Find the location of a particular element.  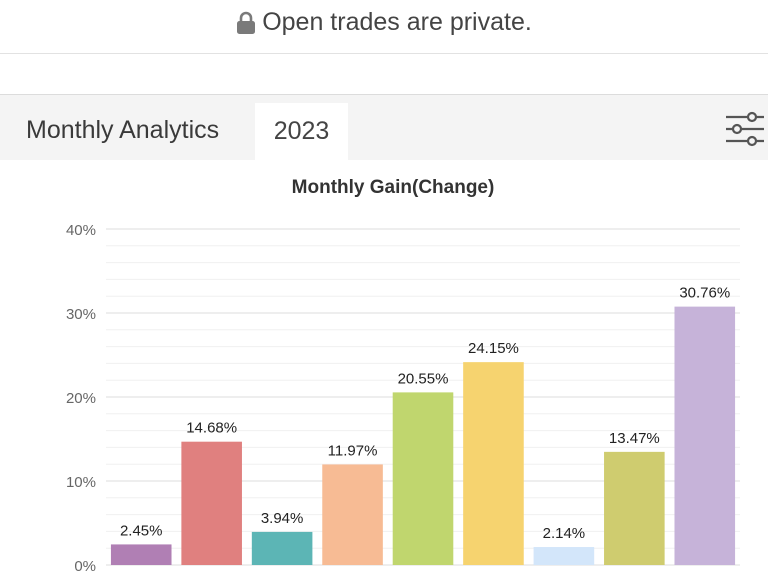

y-tick-label: 20% is located at coordinates (81, 398).